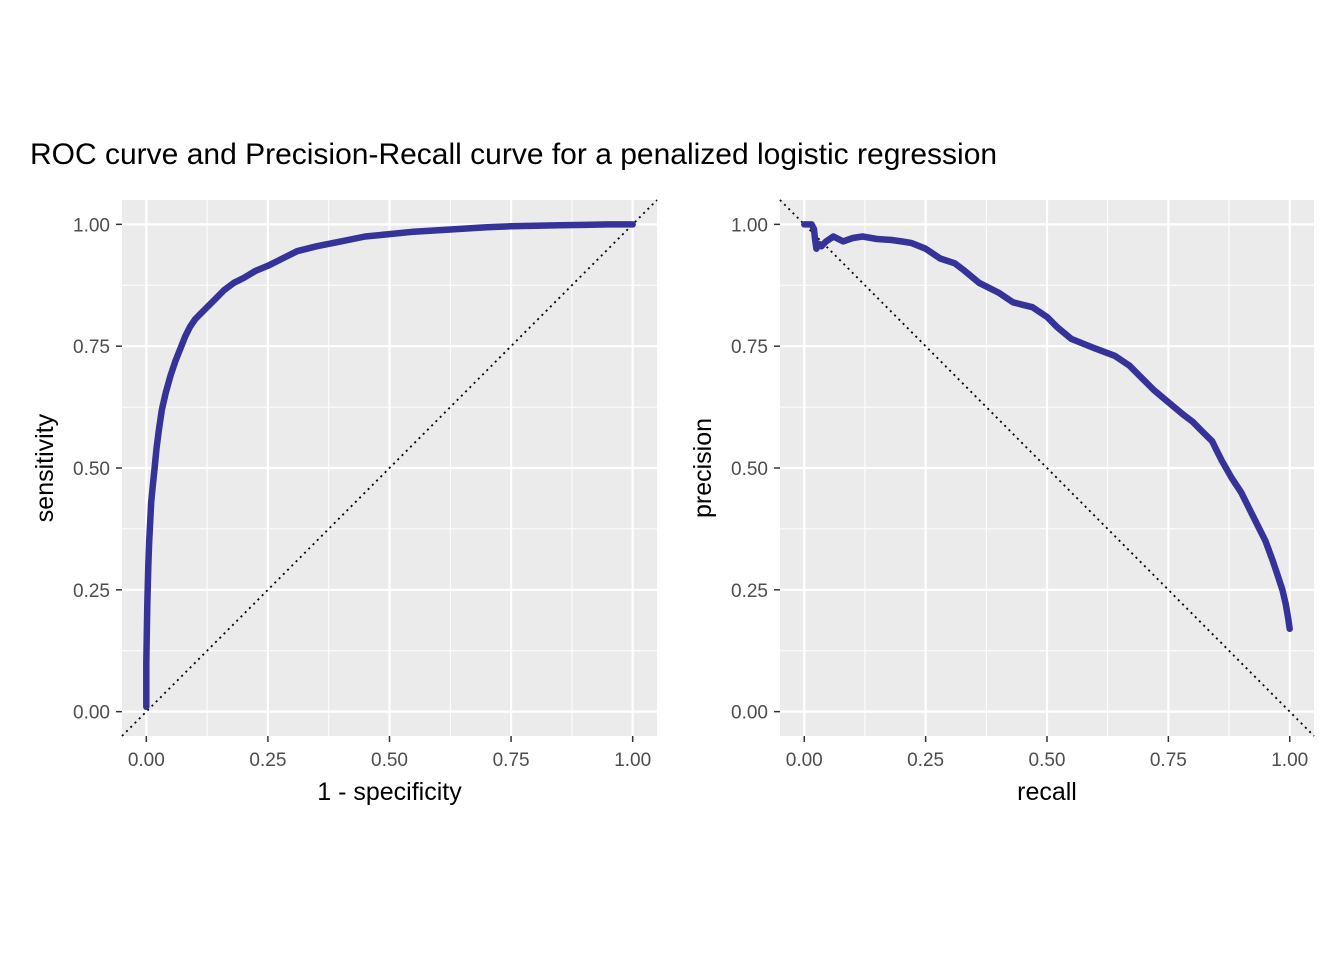 The width and height of the screenshot is (1344, 960). What do you see at coordinates (389, 760) in the screenshot?
I see `roc-x-tick-label: 0.50` at bounding box center [389, 760].